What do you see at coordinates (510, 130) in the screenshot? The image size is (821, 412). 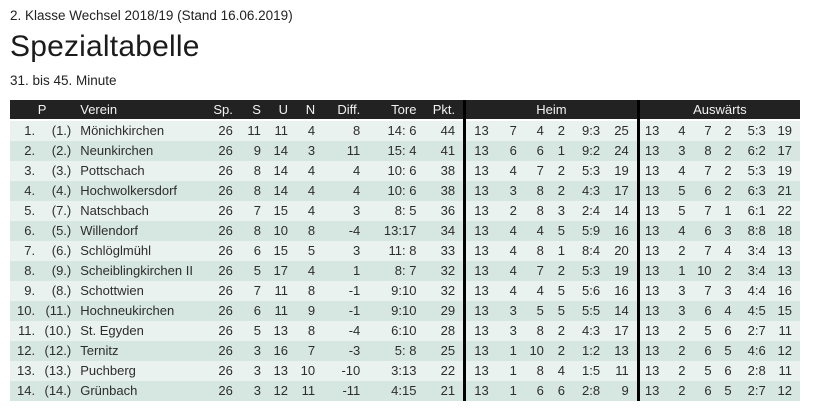 I see `home-wins-cell: 7` at bounding box center [510, 130].